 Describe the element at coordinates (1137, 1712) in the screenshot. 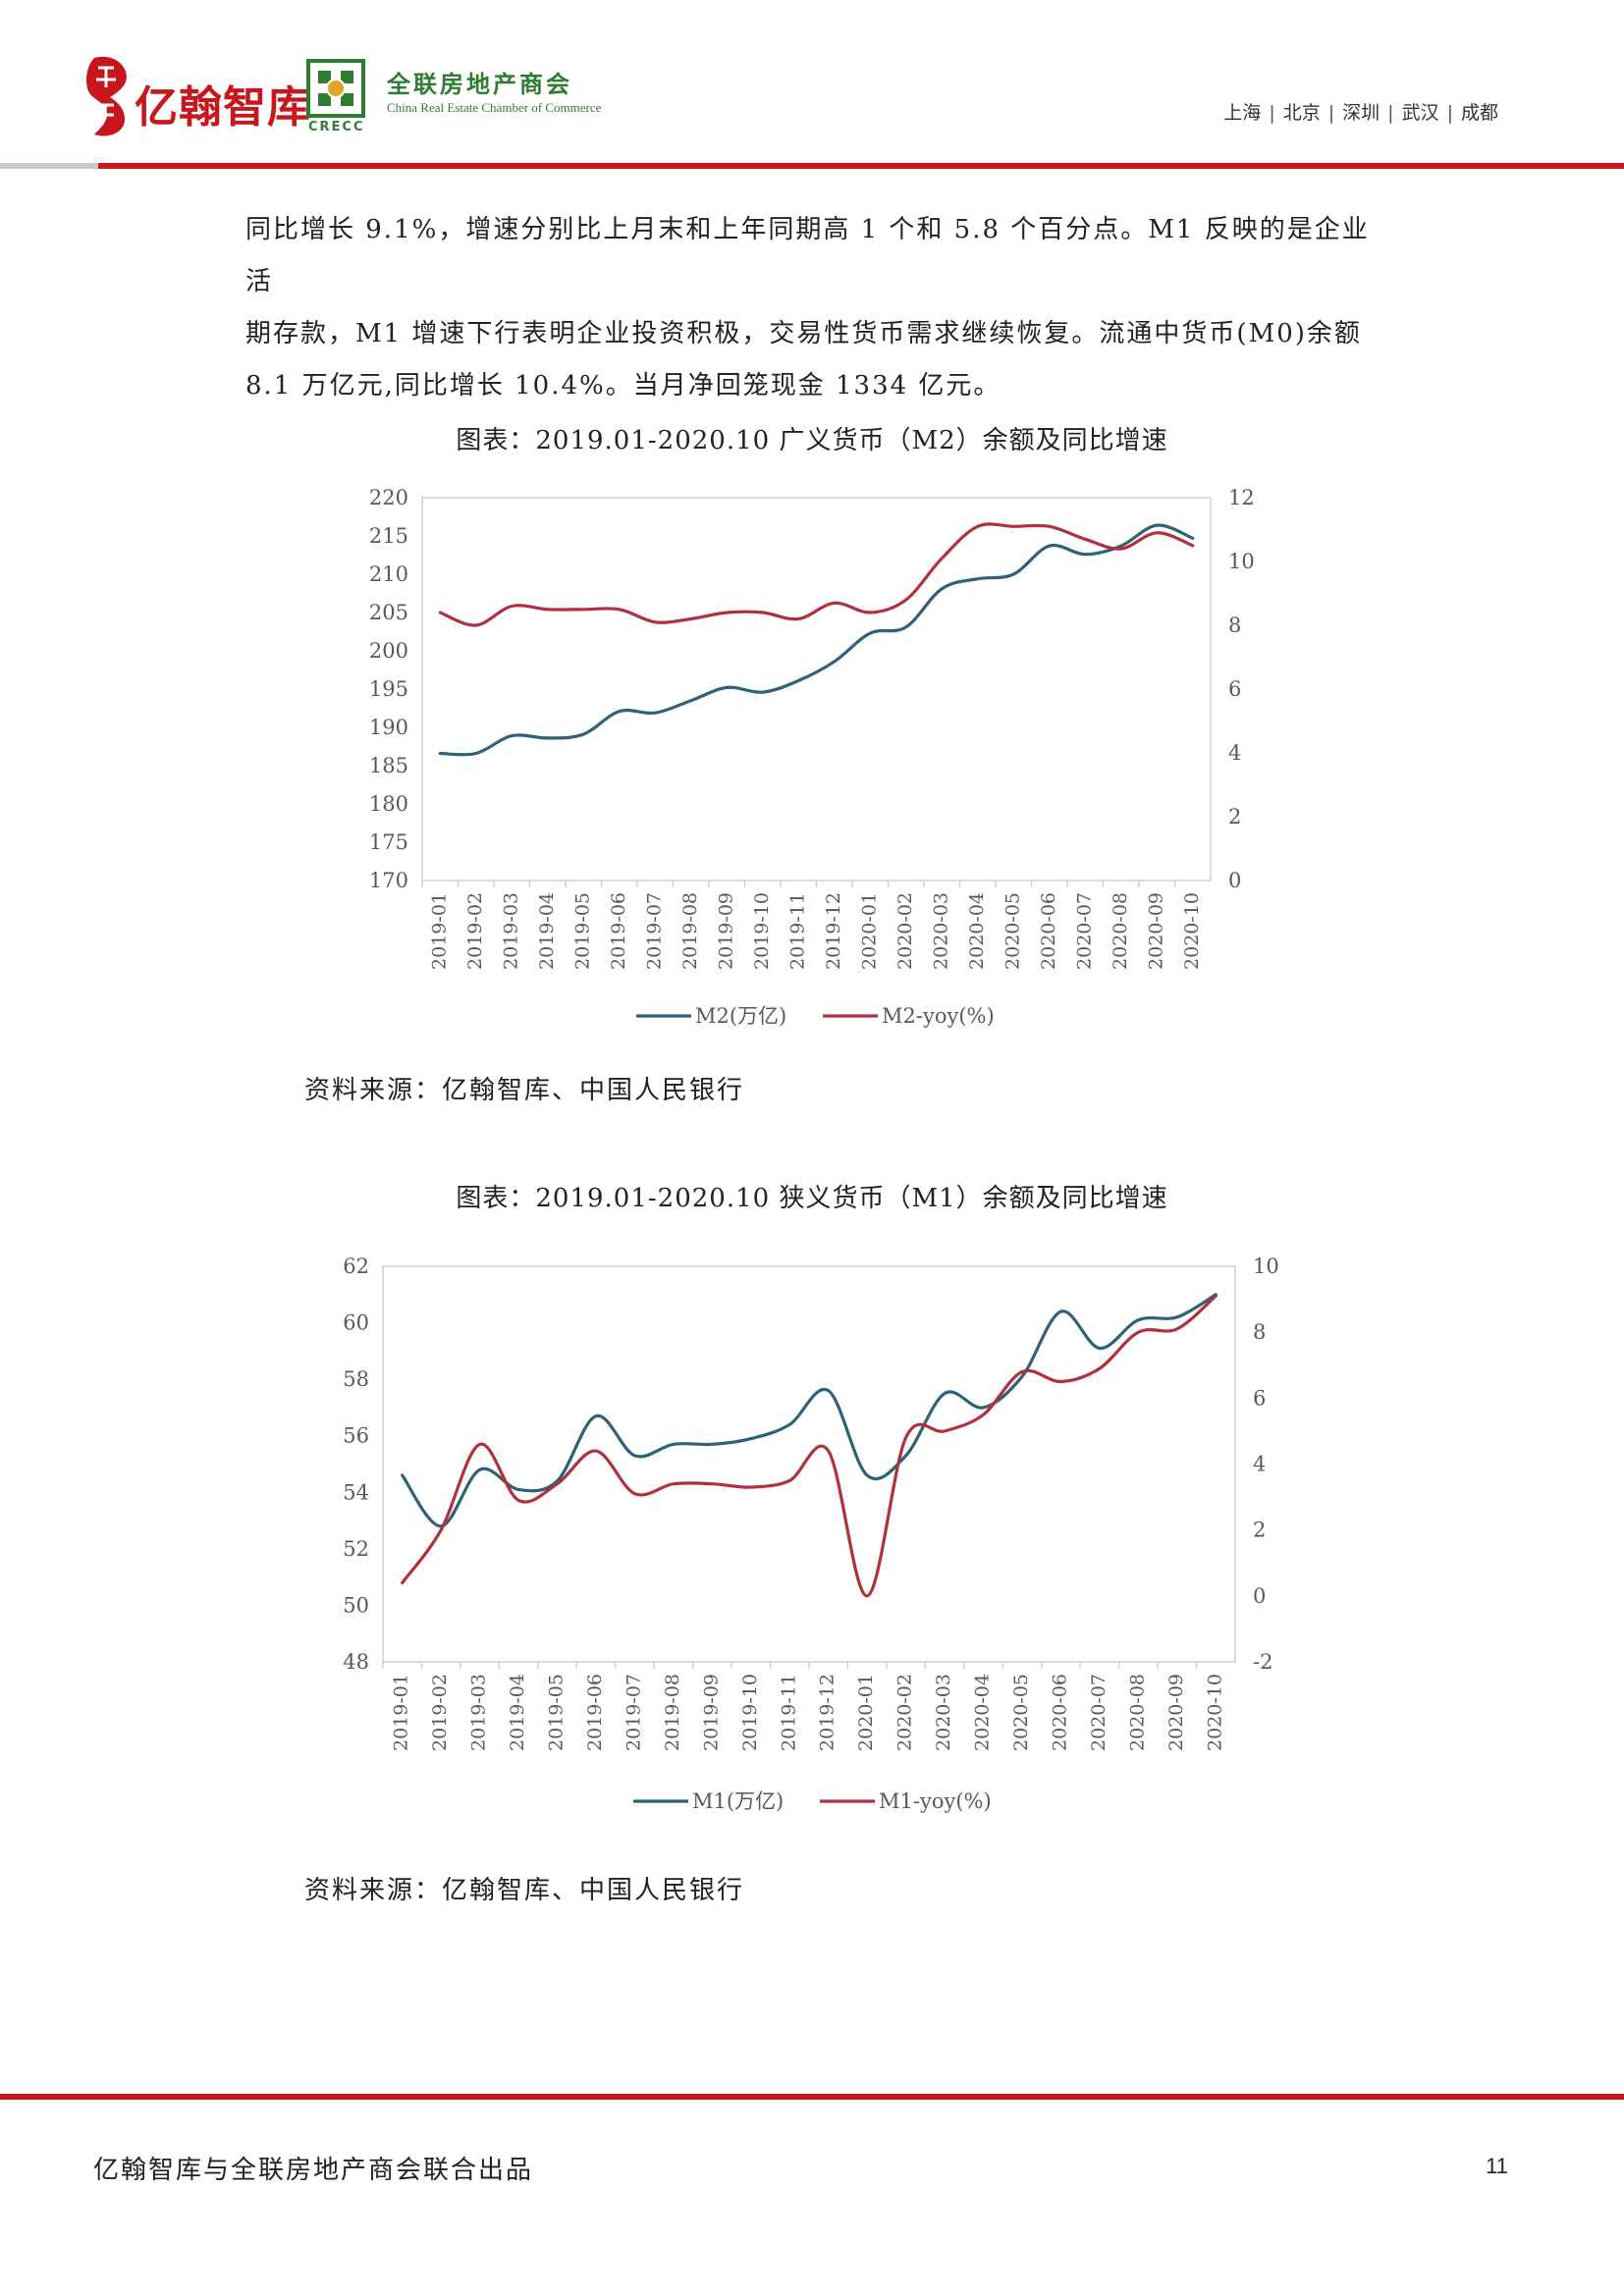

I see `x-tick-label: 2020-08` at that location.